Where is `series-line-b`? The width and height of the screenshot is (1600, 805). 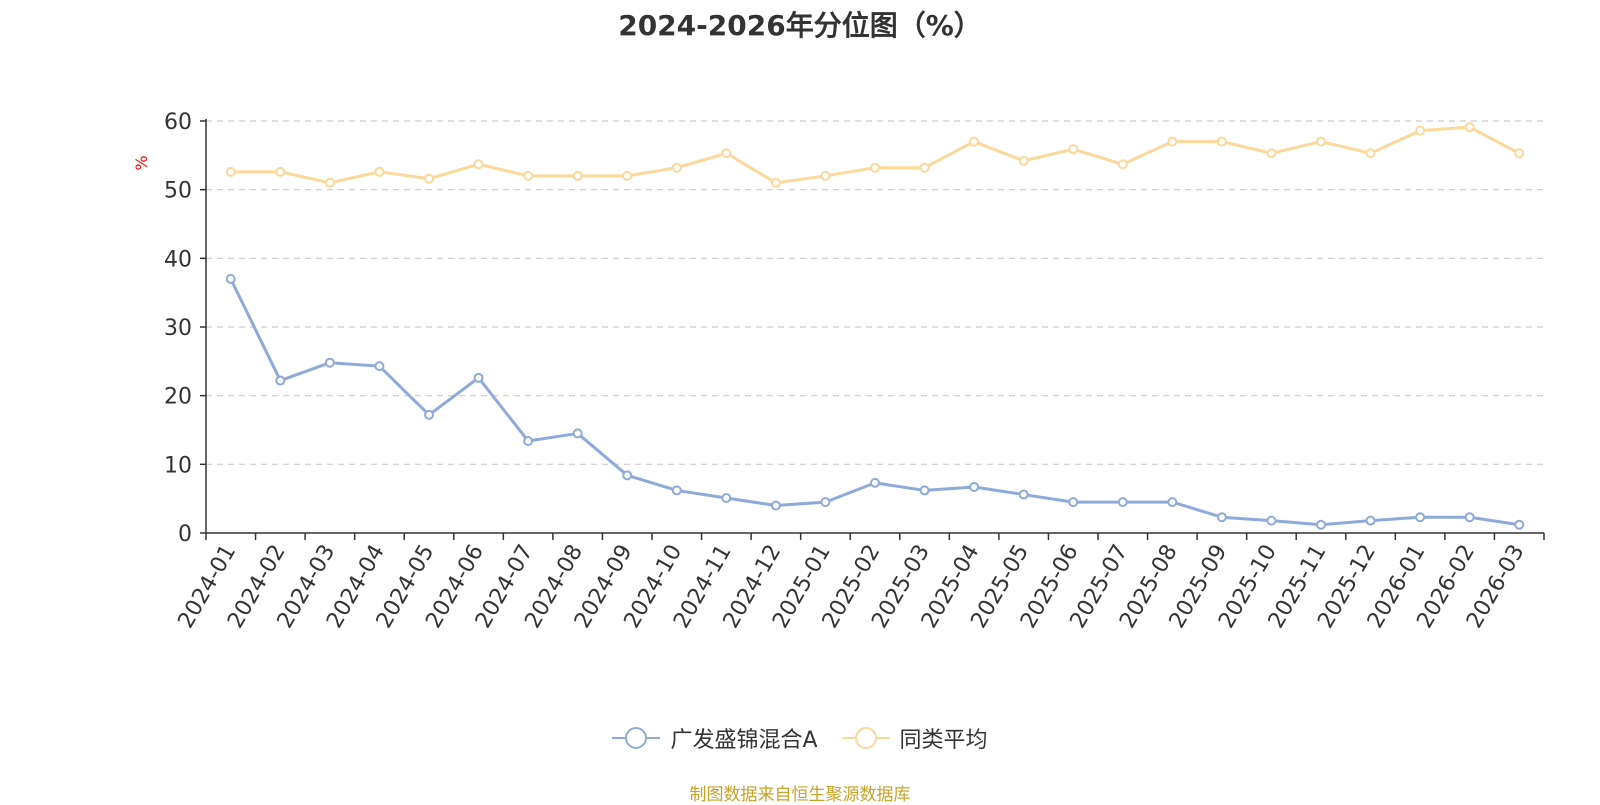
series-line-b is located at coordinates (875, 155).